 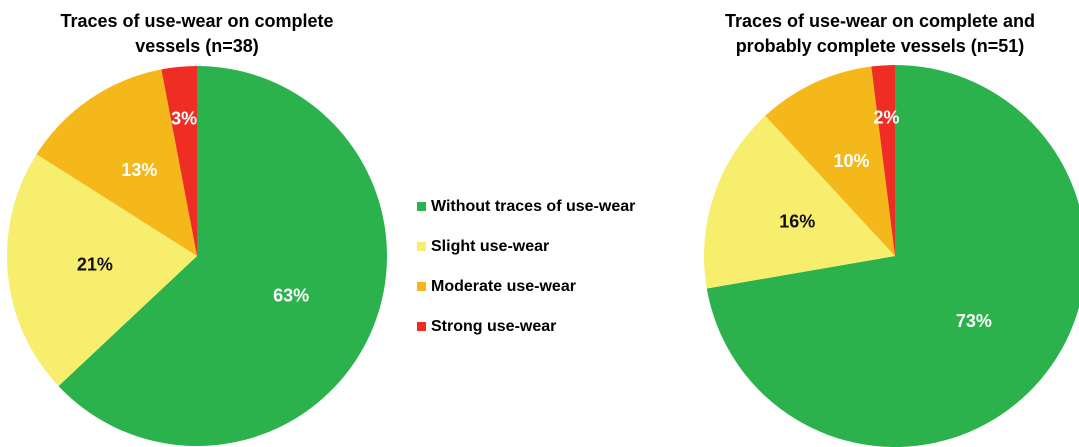 What do you see at coordinates (886, 117) in the screenshot?
I see `data-label: 2%` at bounding box center [886, 117].